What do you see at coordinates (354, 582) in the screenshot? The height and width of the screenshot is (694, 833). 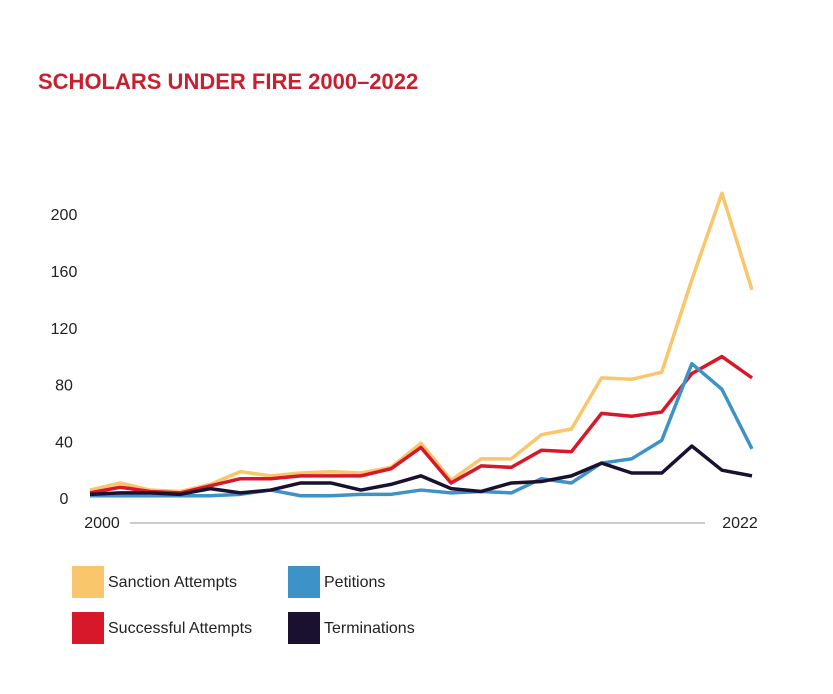 I see `legend-label: Petitions` at bounding box center [354, 582].